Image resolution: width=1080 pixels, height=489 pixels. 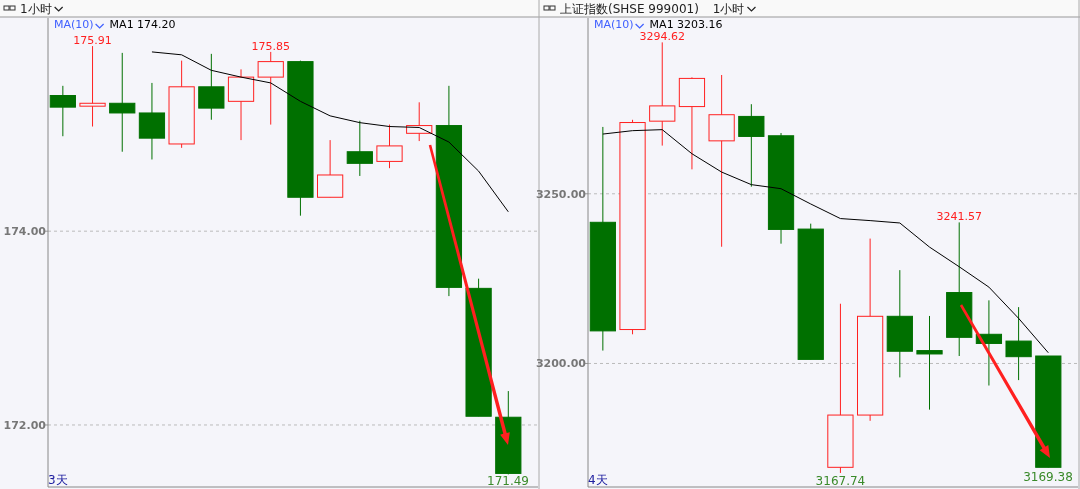 What do you see at coordinates (959, 217) in the screenshot?
I see `annotation: 3241.57` at bounding box center [959, 217].